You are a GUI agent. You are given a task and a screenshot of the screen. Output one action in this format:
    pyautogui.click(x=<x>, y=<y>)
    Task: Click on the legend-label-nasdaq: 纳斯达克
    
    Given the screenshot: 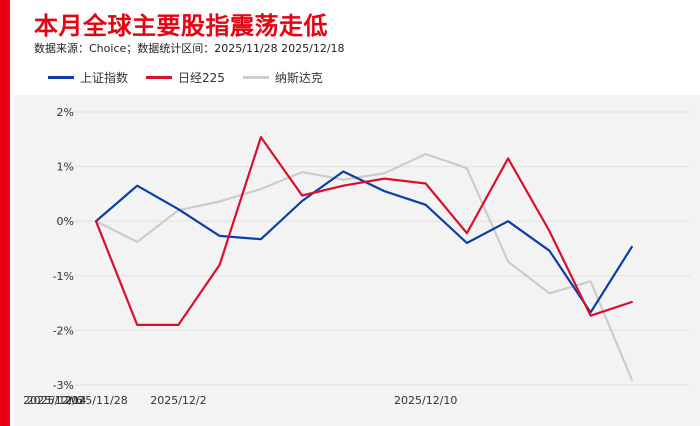 What is the action you would take?
    pyautogui.click(x=298, y=77)
    